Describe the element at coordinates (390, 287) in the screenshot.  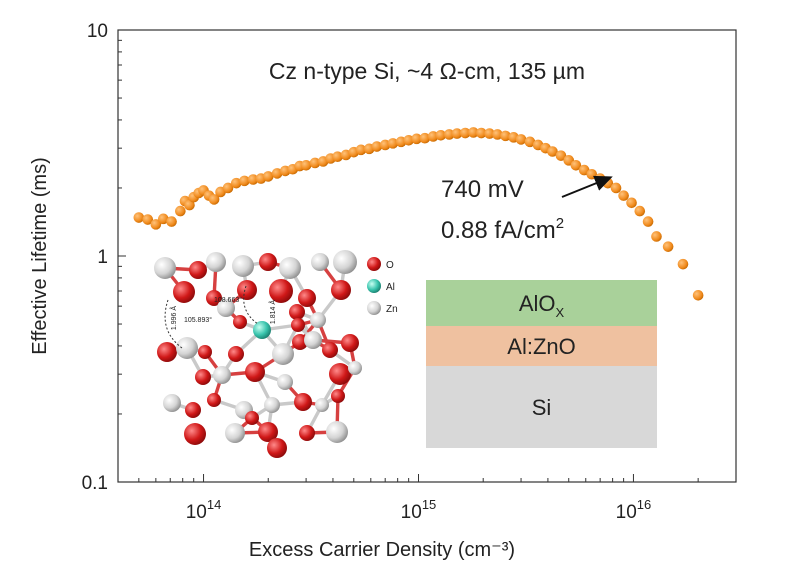
I see `legend-label: Al` at that location.